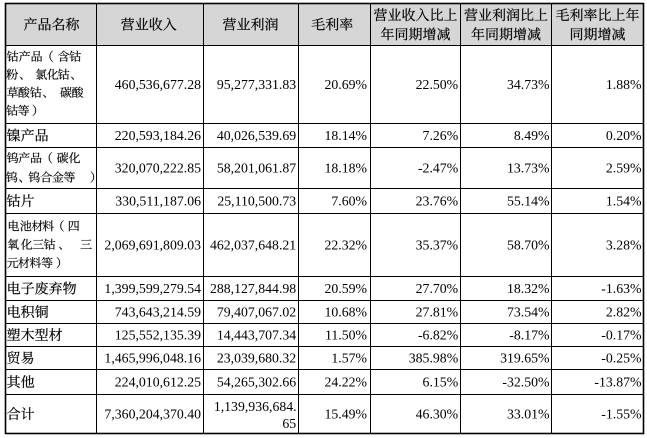  Describe the element at coordinates (256, 382) in the screenshot. I see `svg-text: 54,265,302.66` at that location.